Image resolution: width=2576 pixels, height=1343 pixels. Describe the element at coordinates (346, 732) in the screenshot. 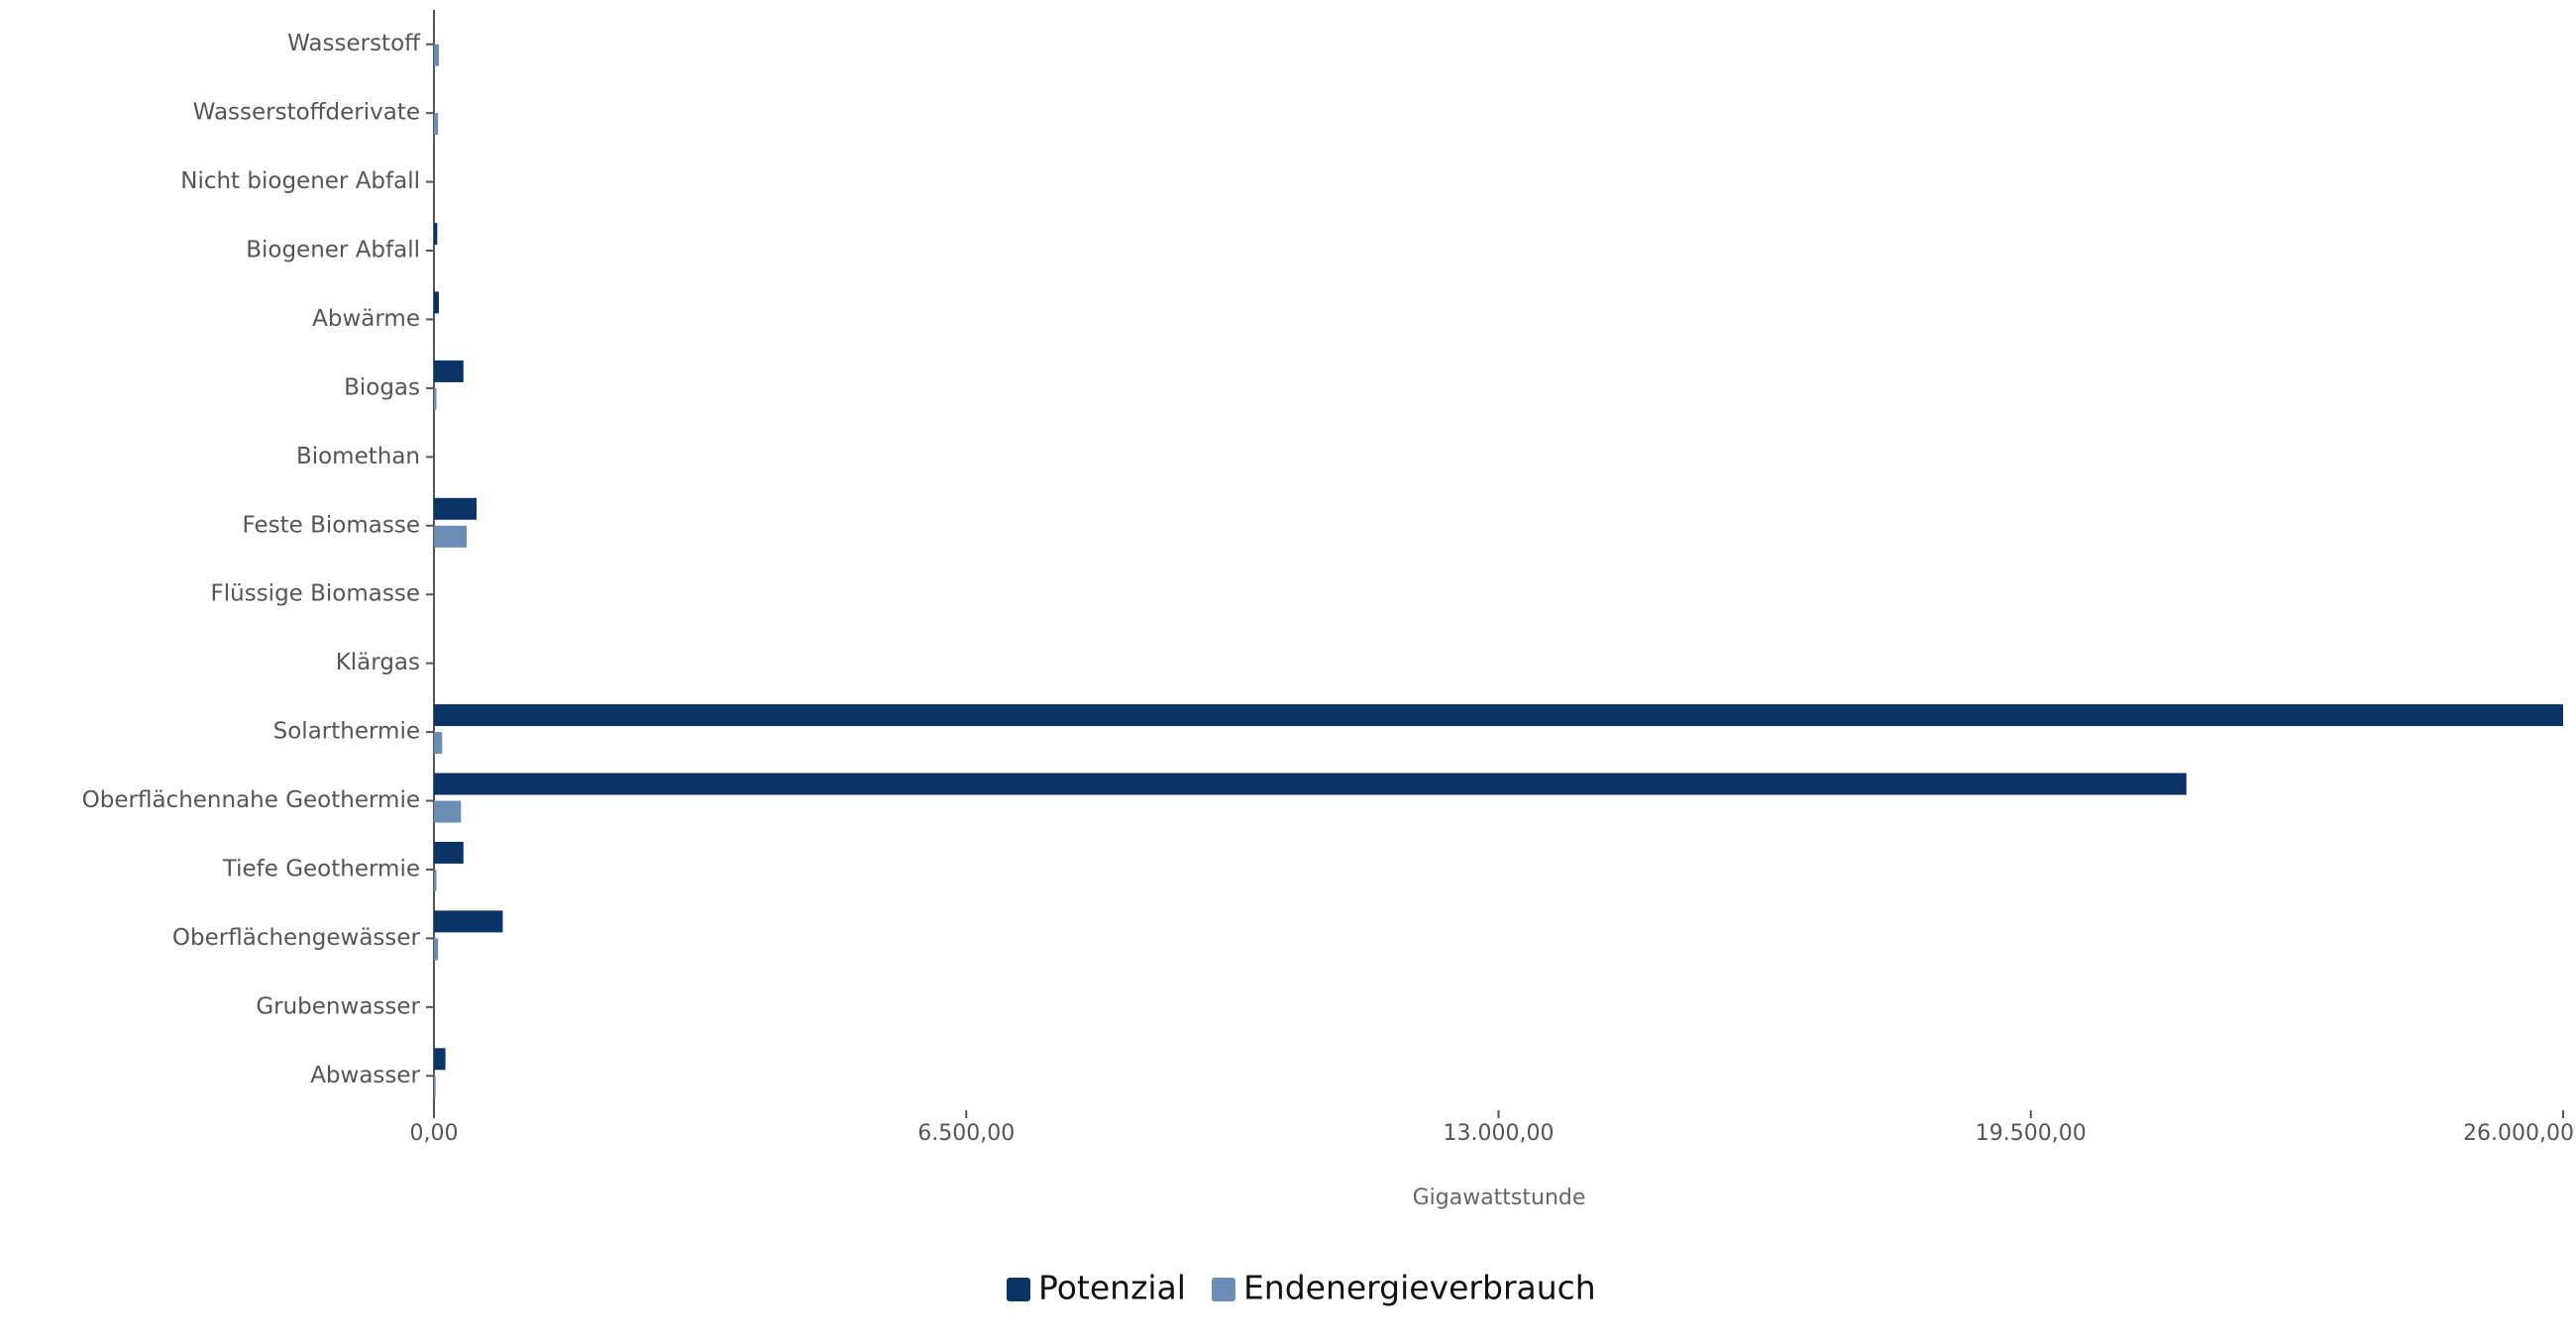

I see `y-tick-label: Solarthermie` at that location.